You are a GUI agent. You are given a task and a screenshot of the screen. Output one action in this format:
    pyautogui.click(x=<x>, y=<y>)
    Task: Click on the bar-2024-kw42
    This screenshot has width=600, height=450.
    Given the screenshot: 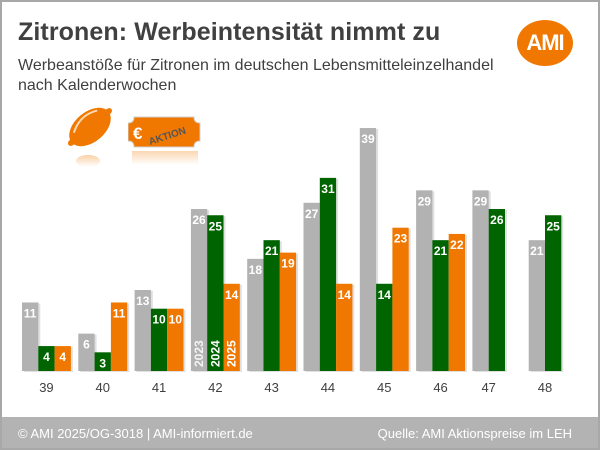 What is the action you would take?
    pyautogui.click(x=215, y=293)
    